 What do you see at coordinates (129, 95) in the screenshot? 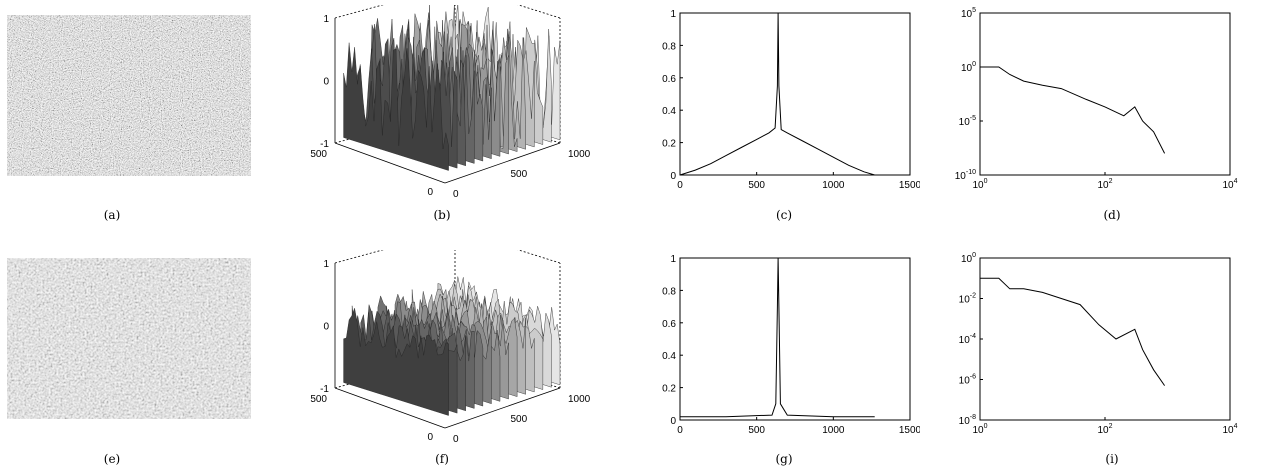
I see `texture-image-a` at bounding box center [129, 95].